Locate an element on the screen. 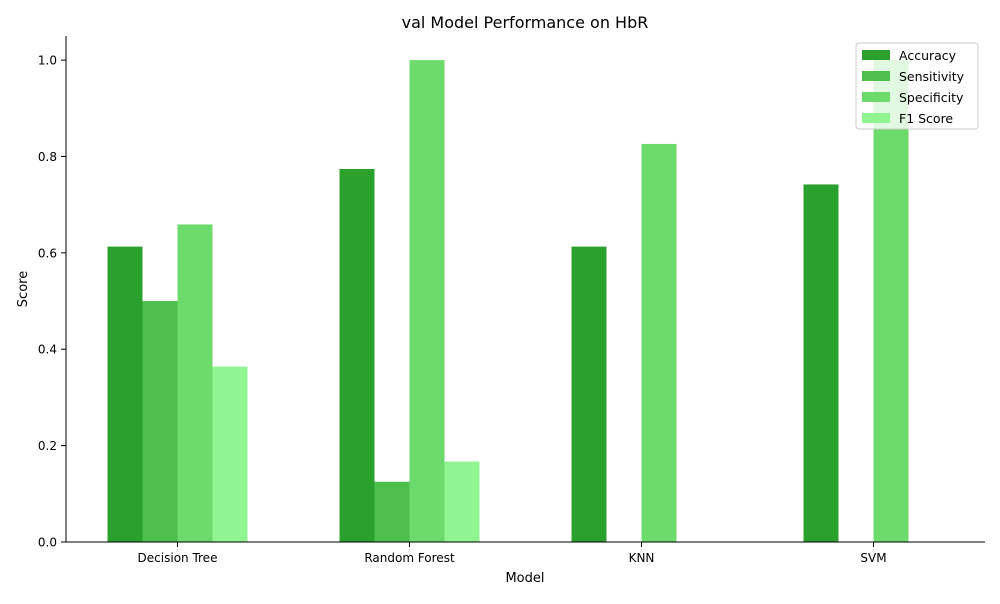 The height and width of the screenshot is (604, 1000). bar-f1-score-decision-tree is located at coordinates (230, 454).